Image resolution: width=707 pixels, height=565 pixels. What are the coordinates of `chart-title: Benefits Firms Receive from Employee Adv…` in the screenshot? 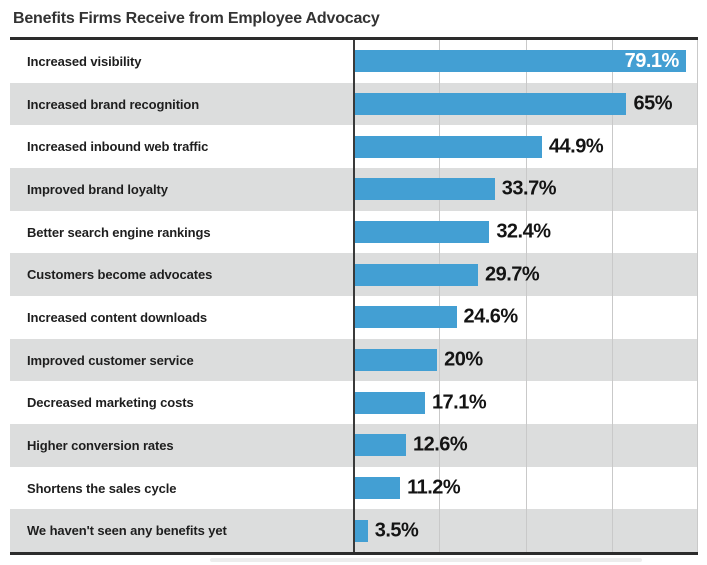 It's located at (196, 18).